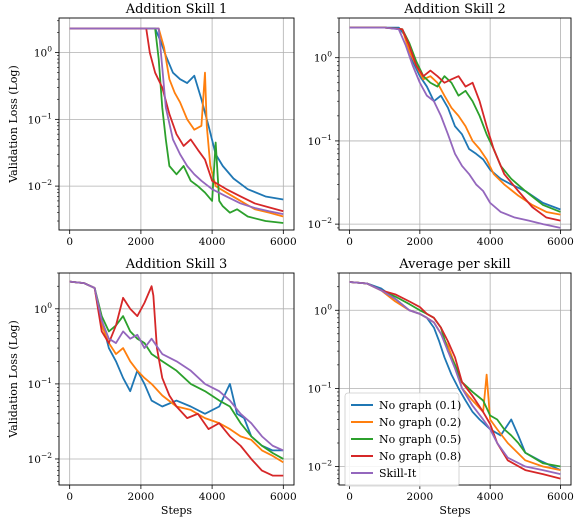 This screenshot has width=576, height=523. Describe the element at coordinates (420, 422) in the screenshot. I see `legend-label: No graph (0.2)` at that location.